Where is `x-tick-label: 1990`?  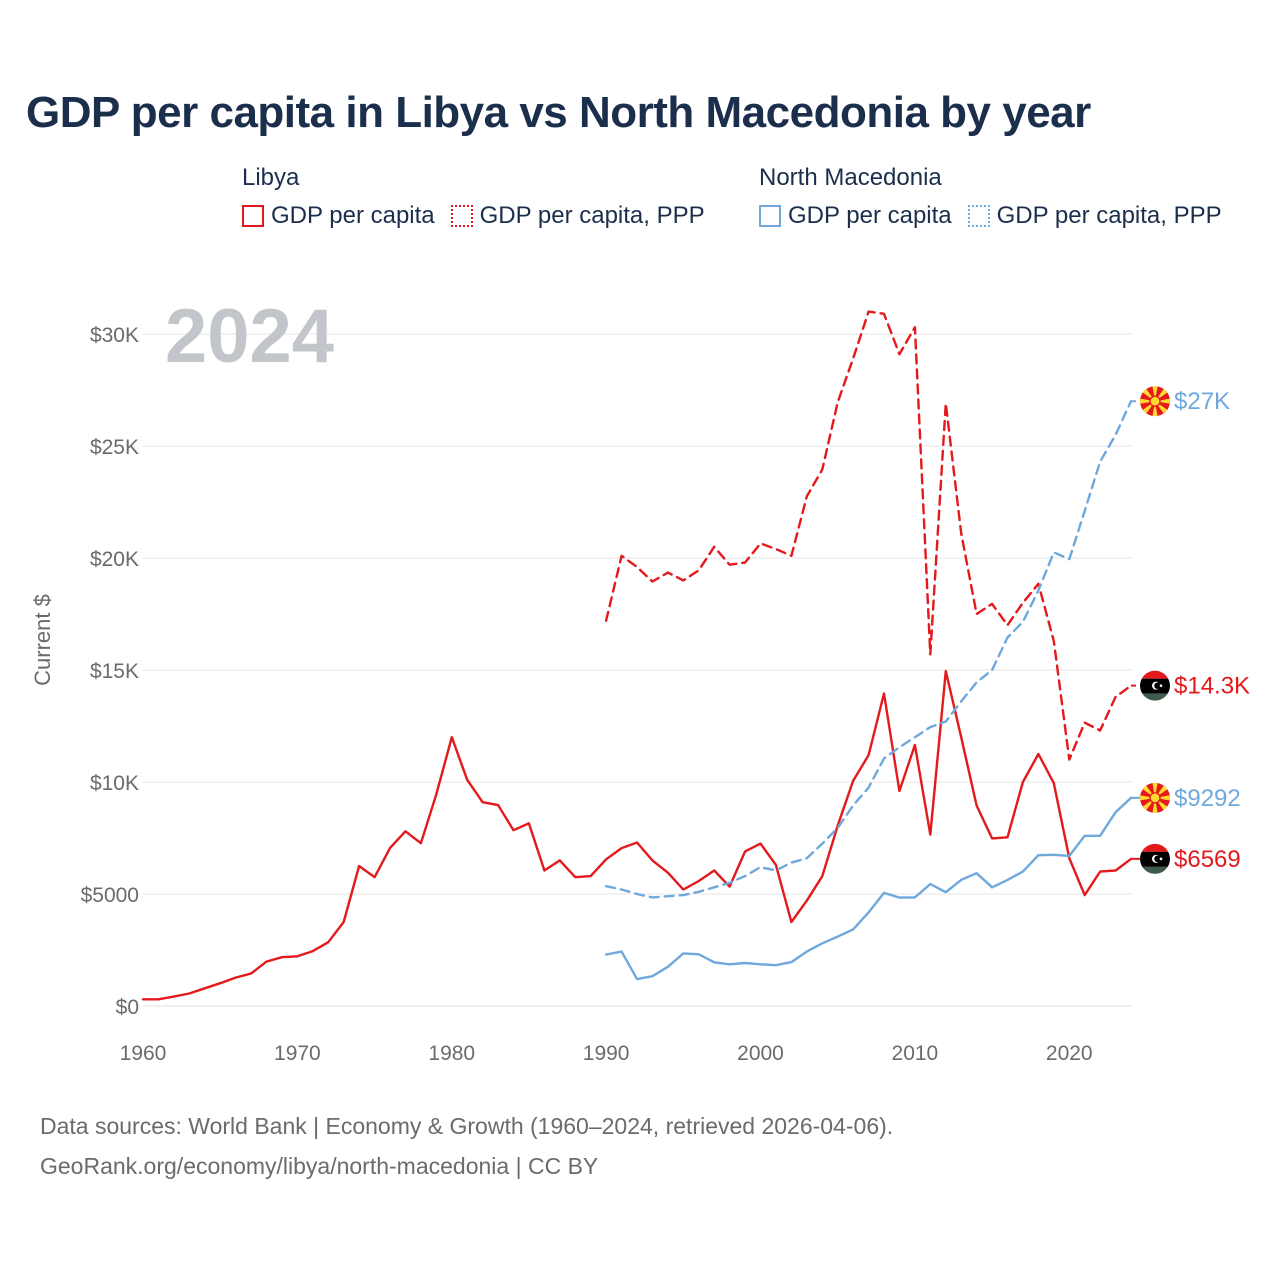
x-tick-label: 1990 is located at coordinates (606, 1053).